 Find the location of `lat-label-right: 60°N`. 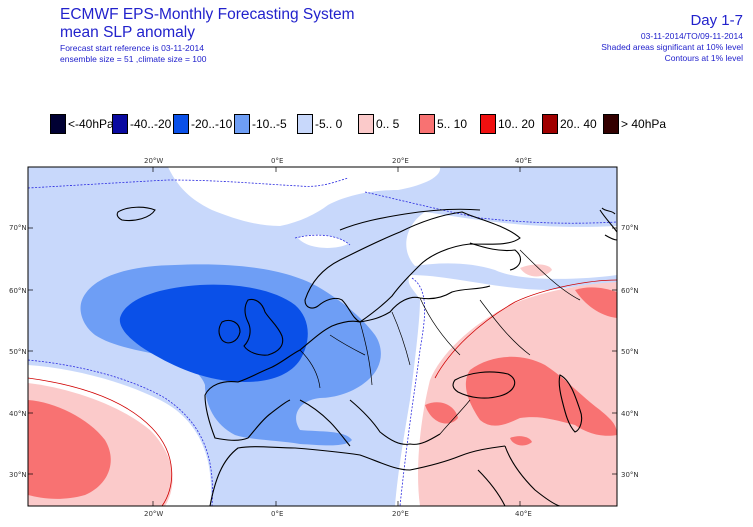

lat-label-right: 60°N is located at coordinates (630, 291).